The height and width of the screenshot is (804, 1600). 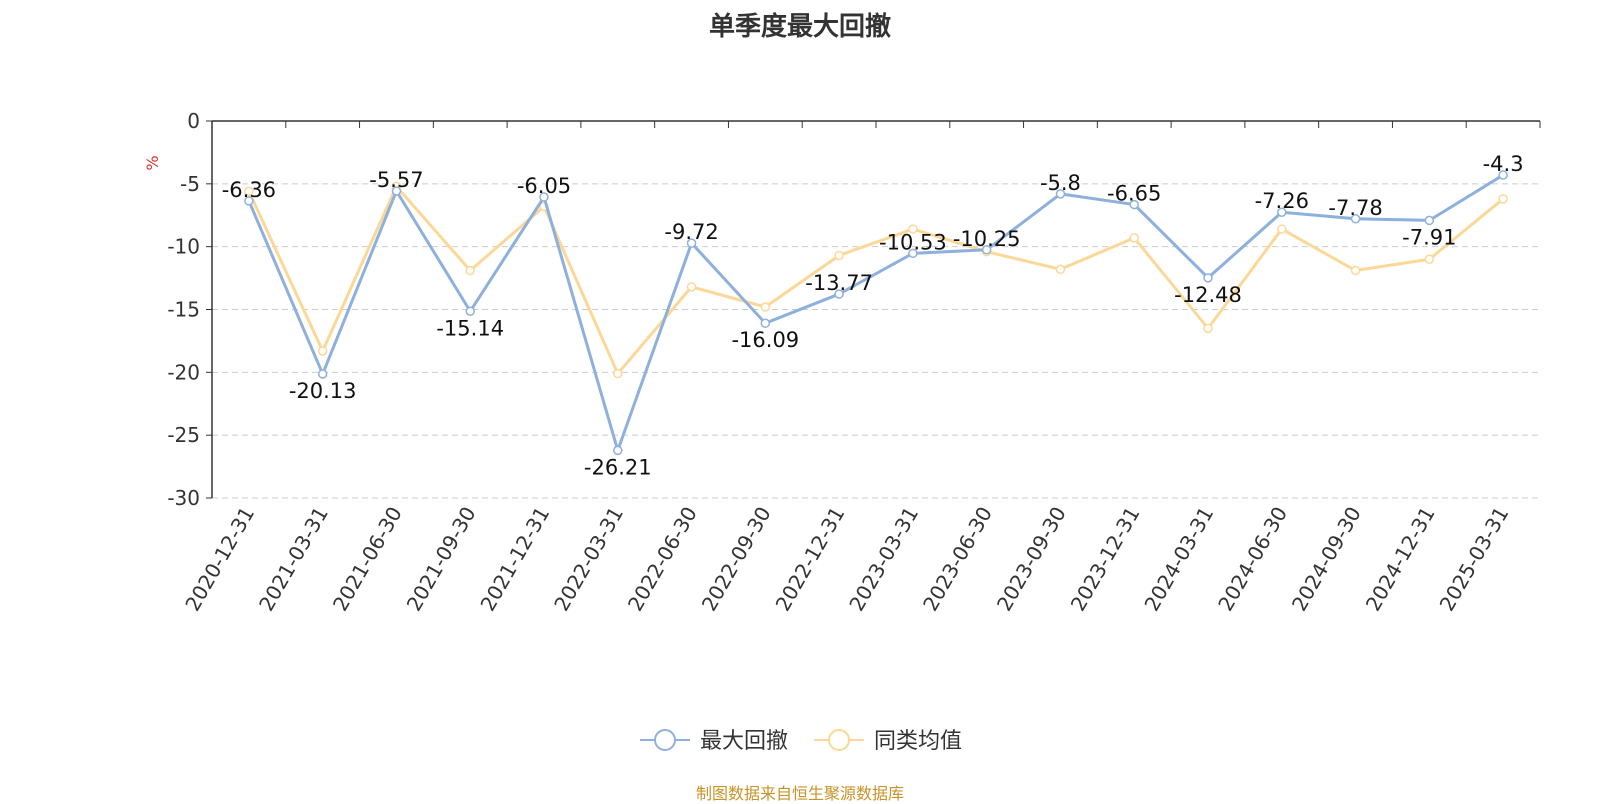 What do you see at coordinates (367, 559) in the screenshot?
I see `x-tick-label: 2021-06-30` at bounding box center [367, 559].